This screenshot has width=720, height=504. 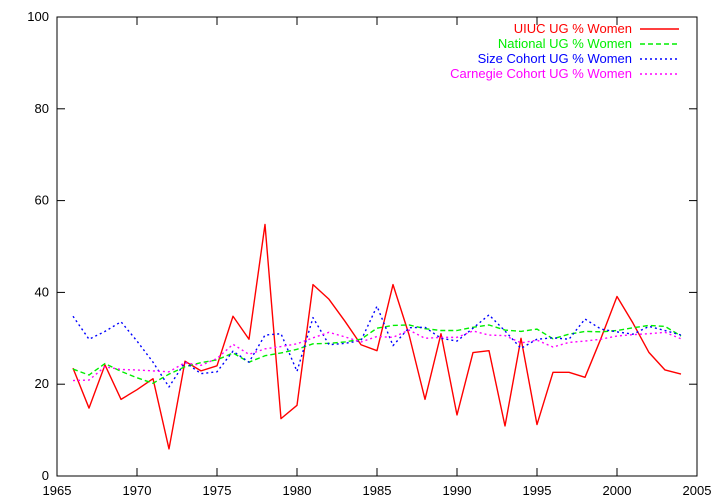 What do you see at coordinates (45, 475) in the screenshot?
I see `y-tick-label: 0` at bounding box center [45, 475].